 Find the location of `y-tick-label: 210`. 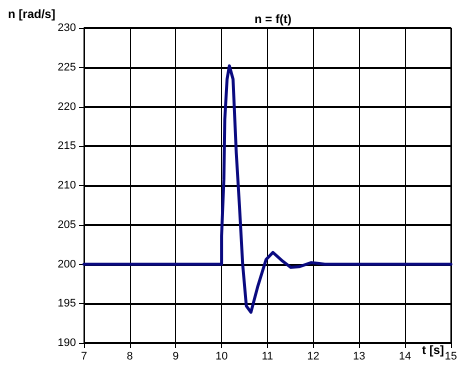

y-tick-label: 210 is located at coordinates (67, 186).